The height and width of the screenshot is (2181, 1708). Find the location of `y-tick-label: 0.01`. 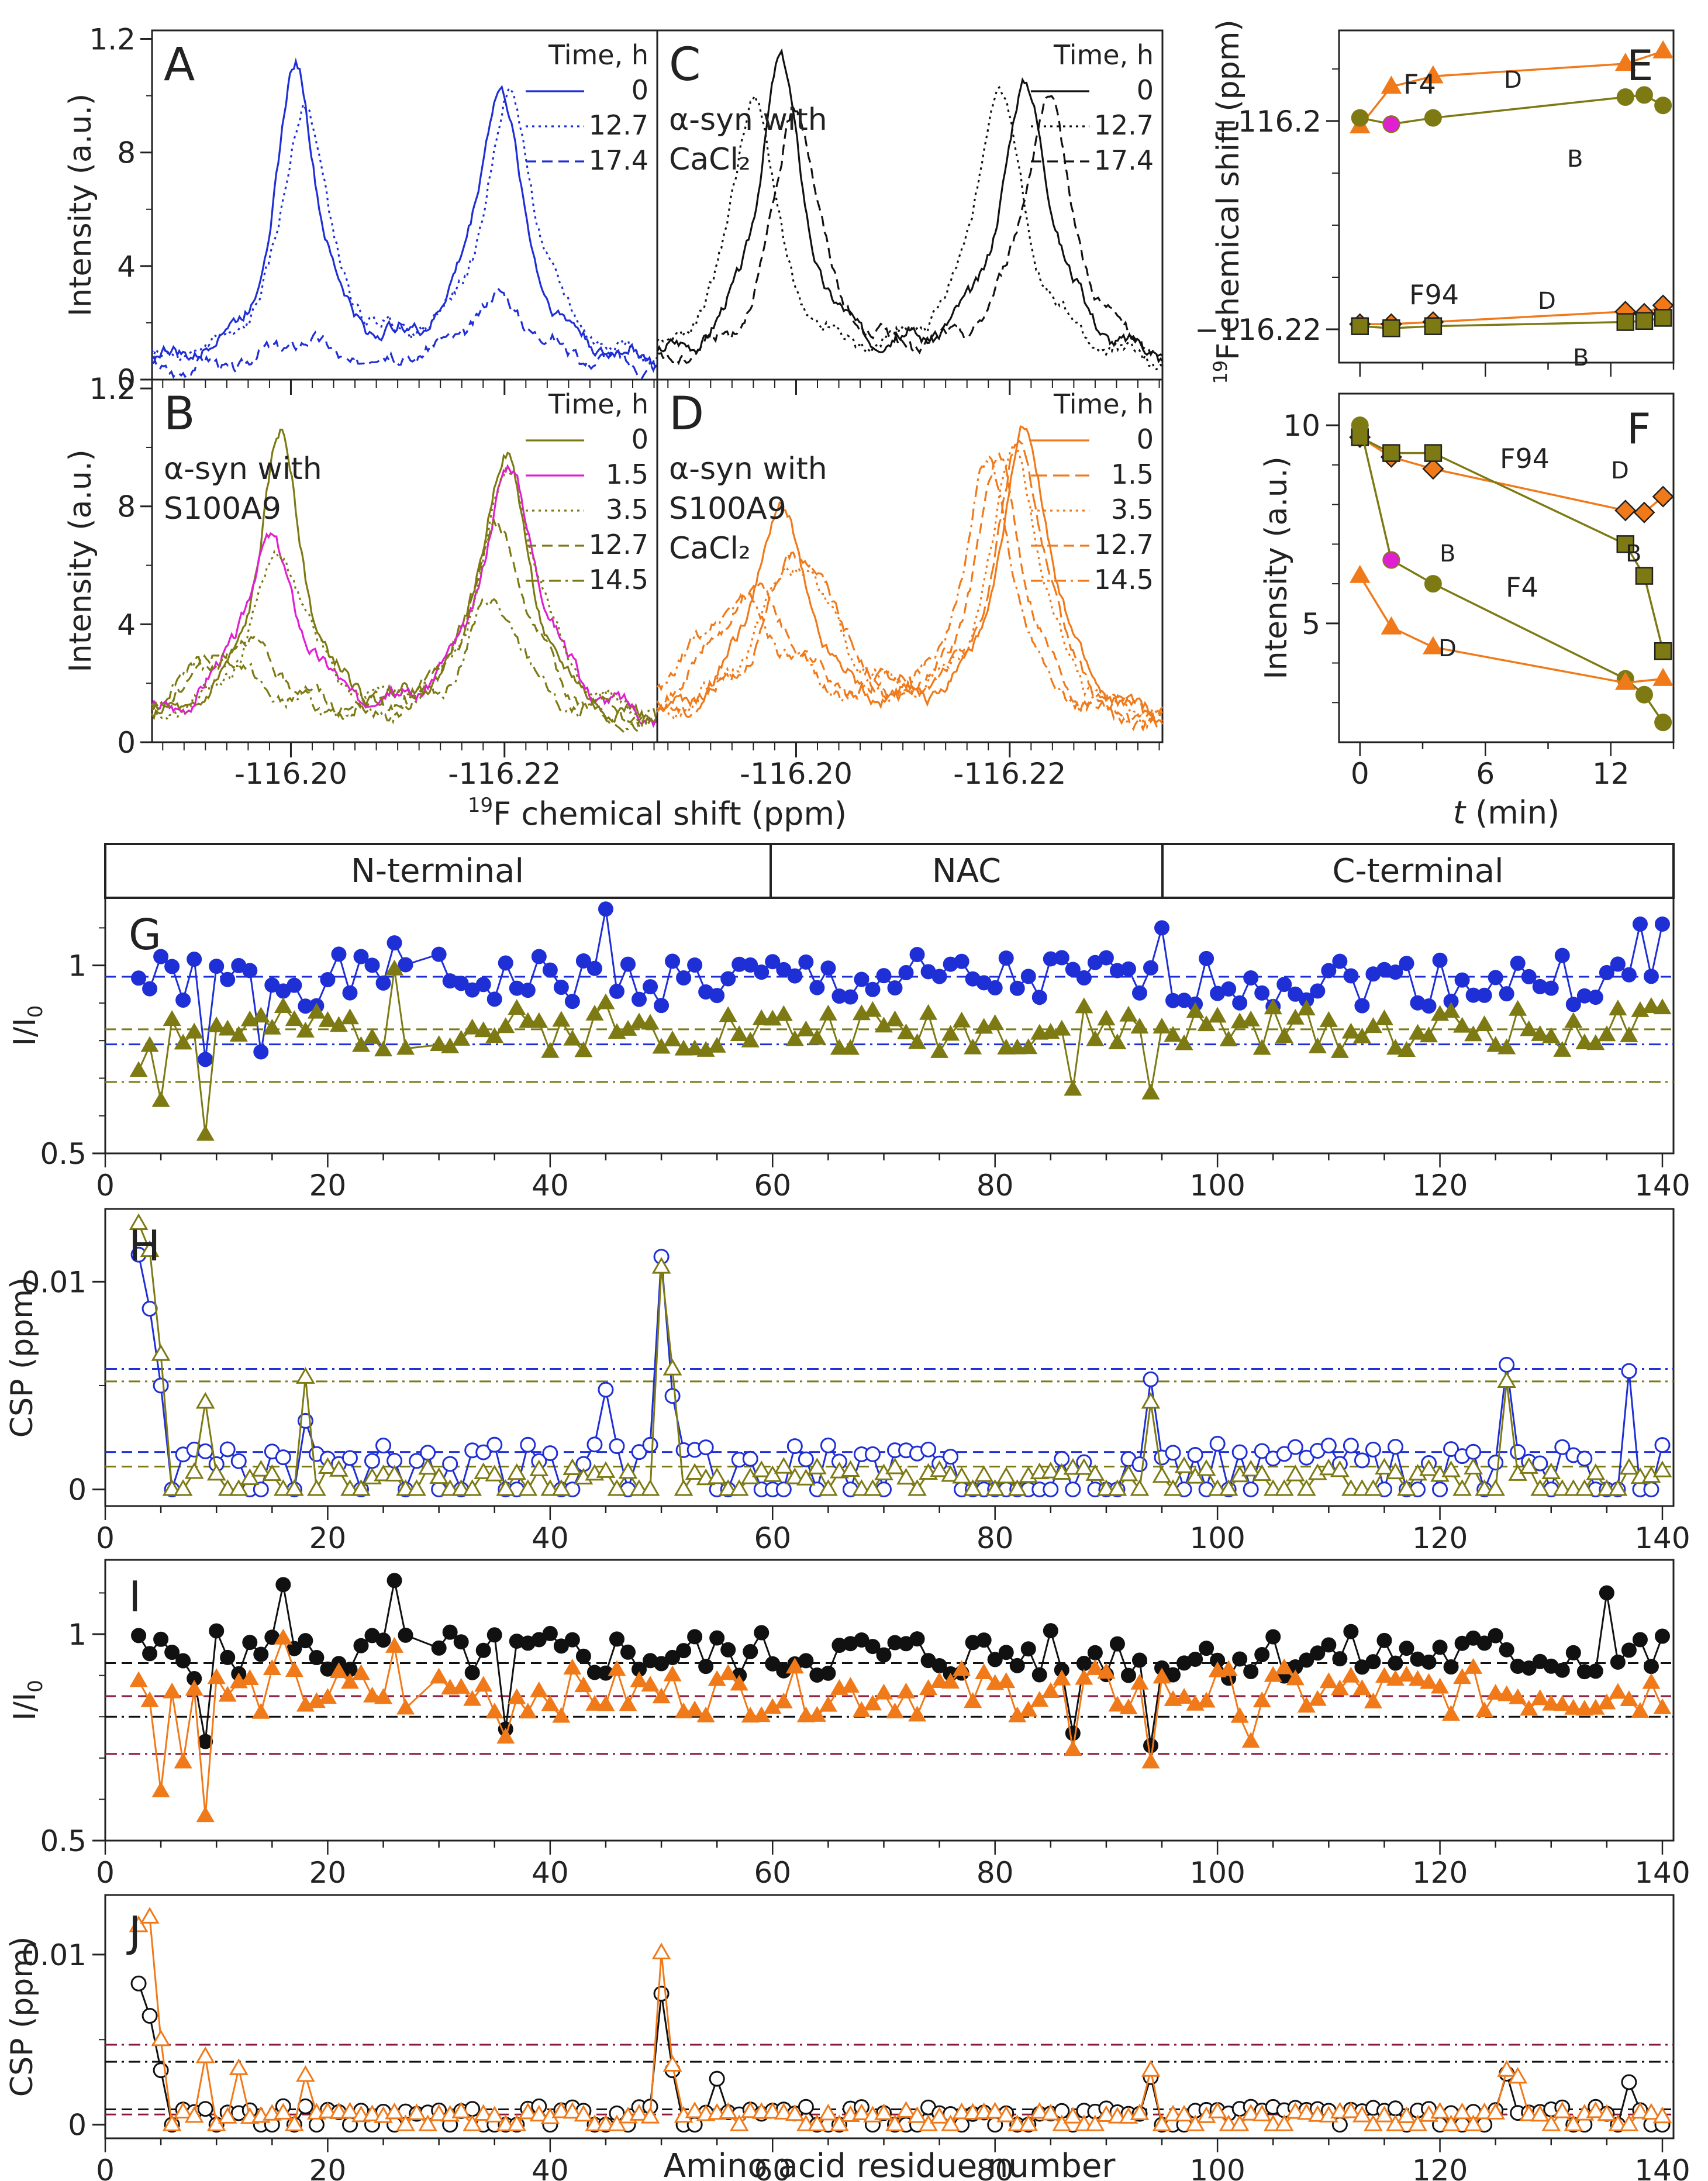

y-tick-label: 0.01 is located at coordinates (54, 1955).